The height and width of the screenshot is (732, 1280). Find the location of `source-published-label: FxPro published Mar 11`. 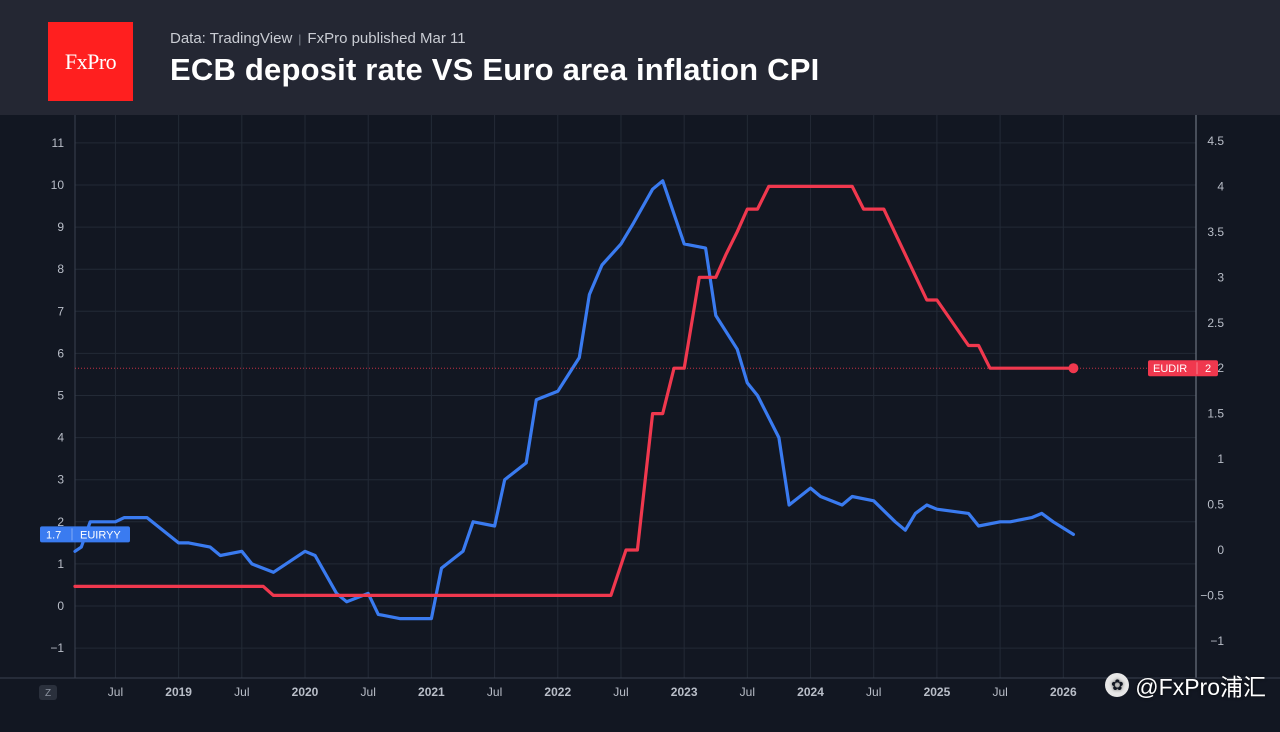

source-published-label: FxPro published Mar 11 is located at coordinates (386, 38).